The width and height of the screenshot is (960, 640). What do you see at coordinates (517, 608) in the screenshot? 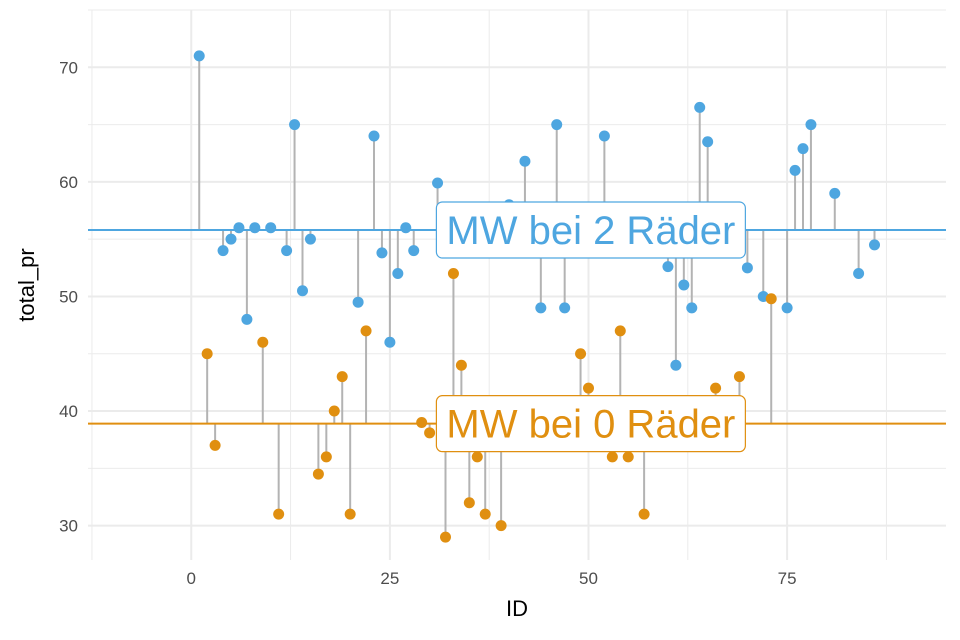
I see `x-axis-title: ID` at bounding box center [517, 608].